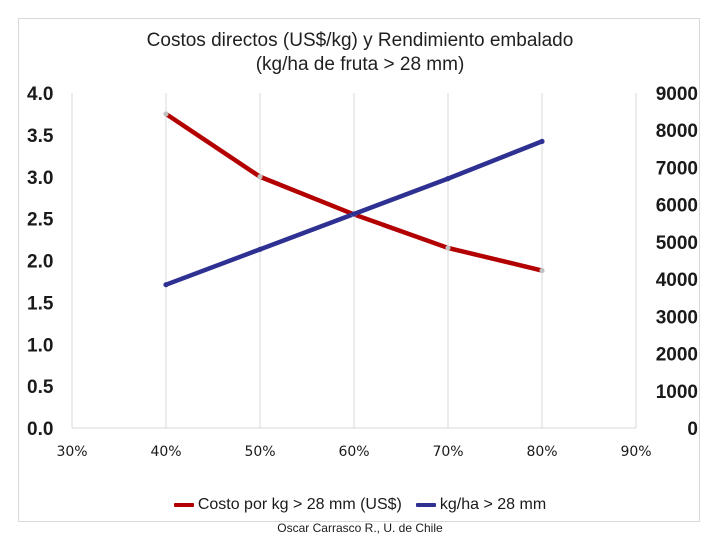  Describe the element at coordinates (40, 429) in the screenshot. I see `y-left-tick-label: 0.0` at that location.